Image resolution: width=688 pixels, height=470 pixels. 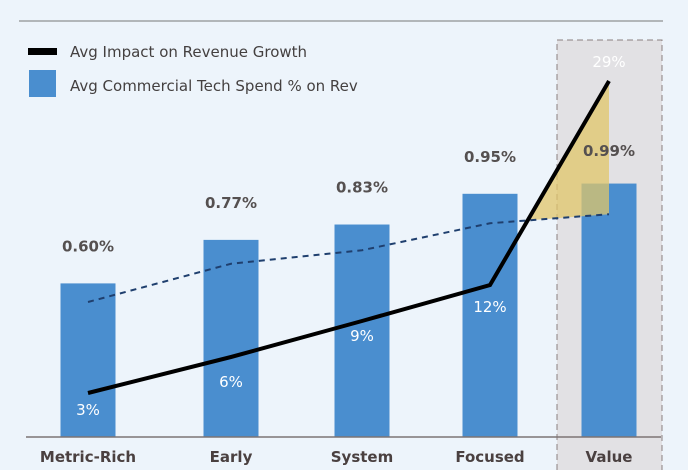 What do you see at coordinates (490, 157) in the screenshot?
I see `bar-value-label: 0.95%` at bounding box center [490, 157].